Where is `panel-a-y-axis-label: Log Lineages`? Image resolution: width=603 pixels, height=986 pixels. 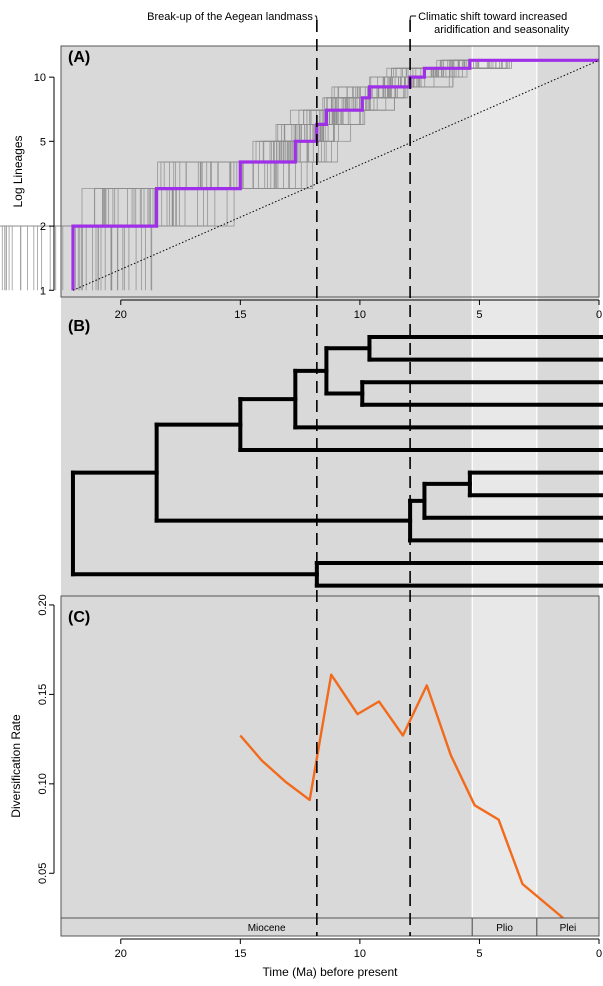
panel-a-y-axis-label: Log Lineages is located at coordinates (18, 171).